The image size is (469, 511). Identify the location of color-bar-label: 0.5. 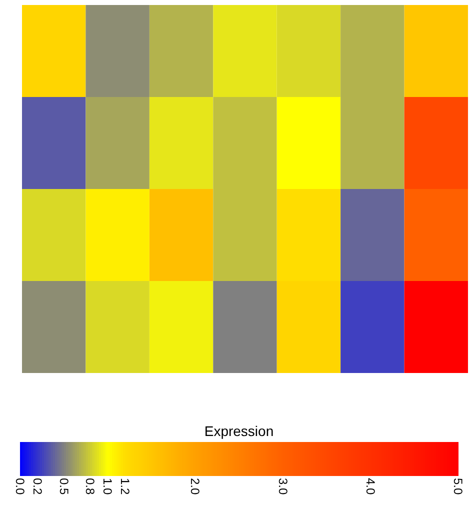
(63, 487).